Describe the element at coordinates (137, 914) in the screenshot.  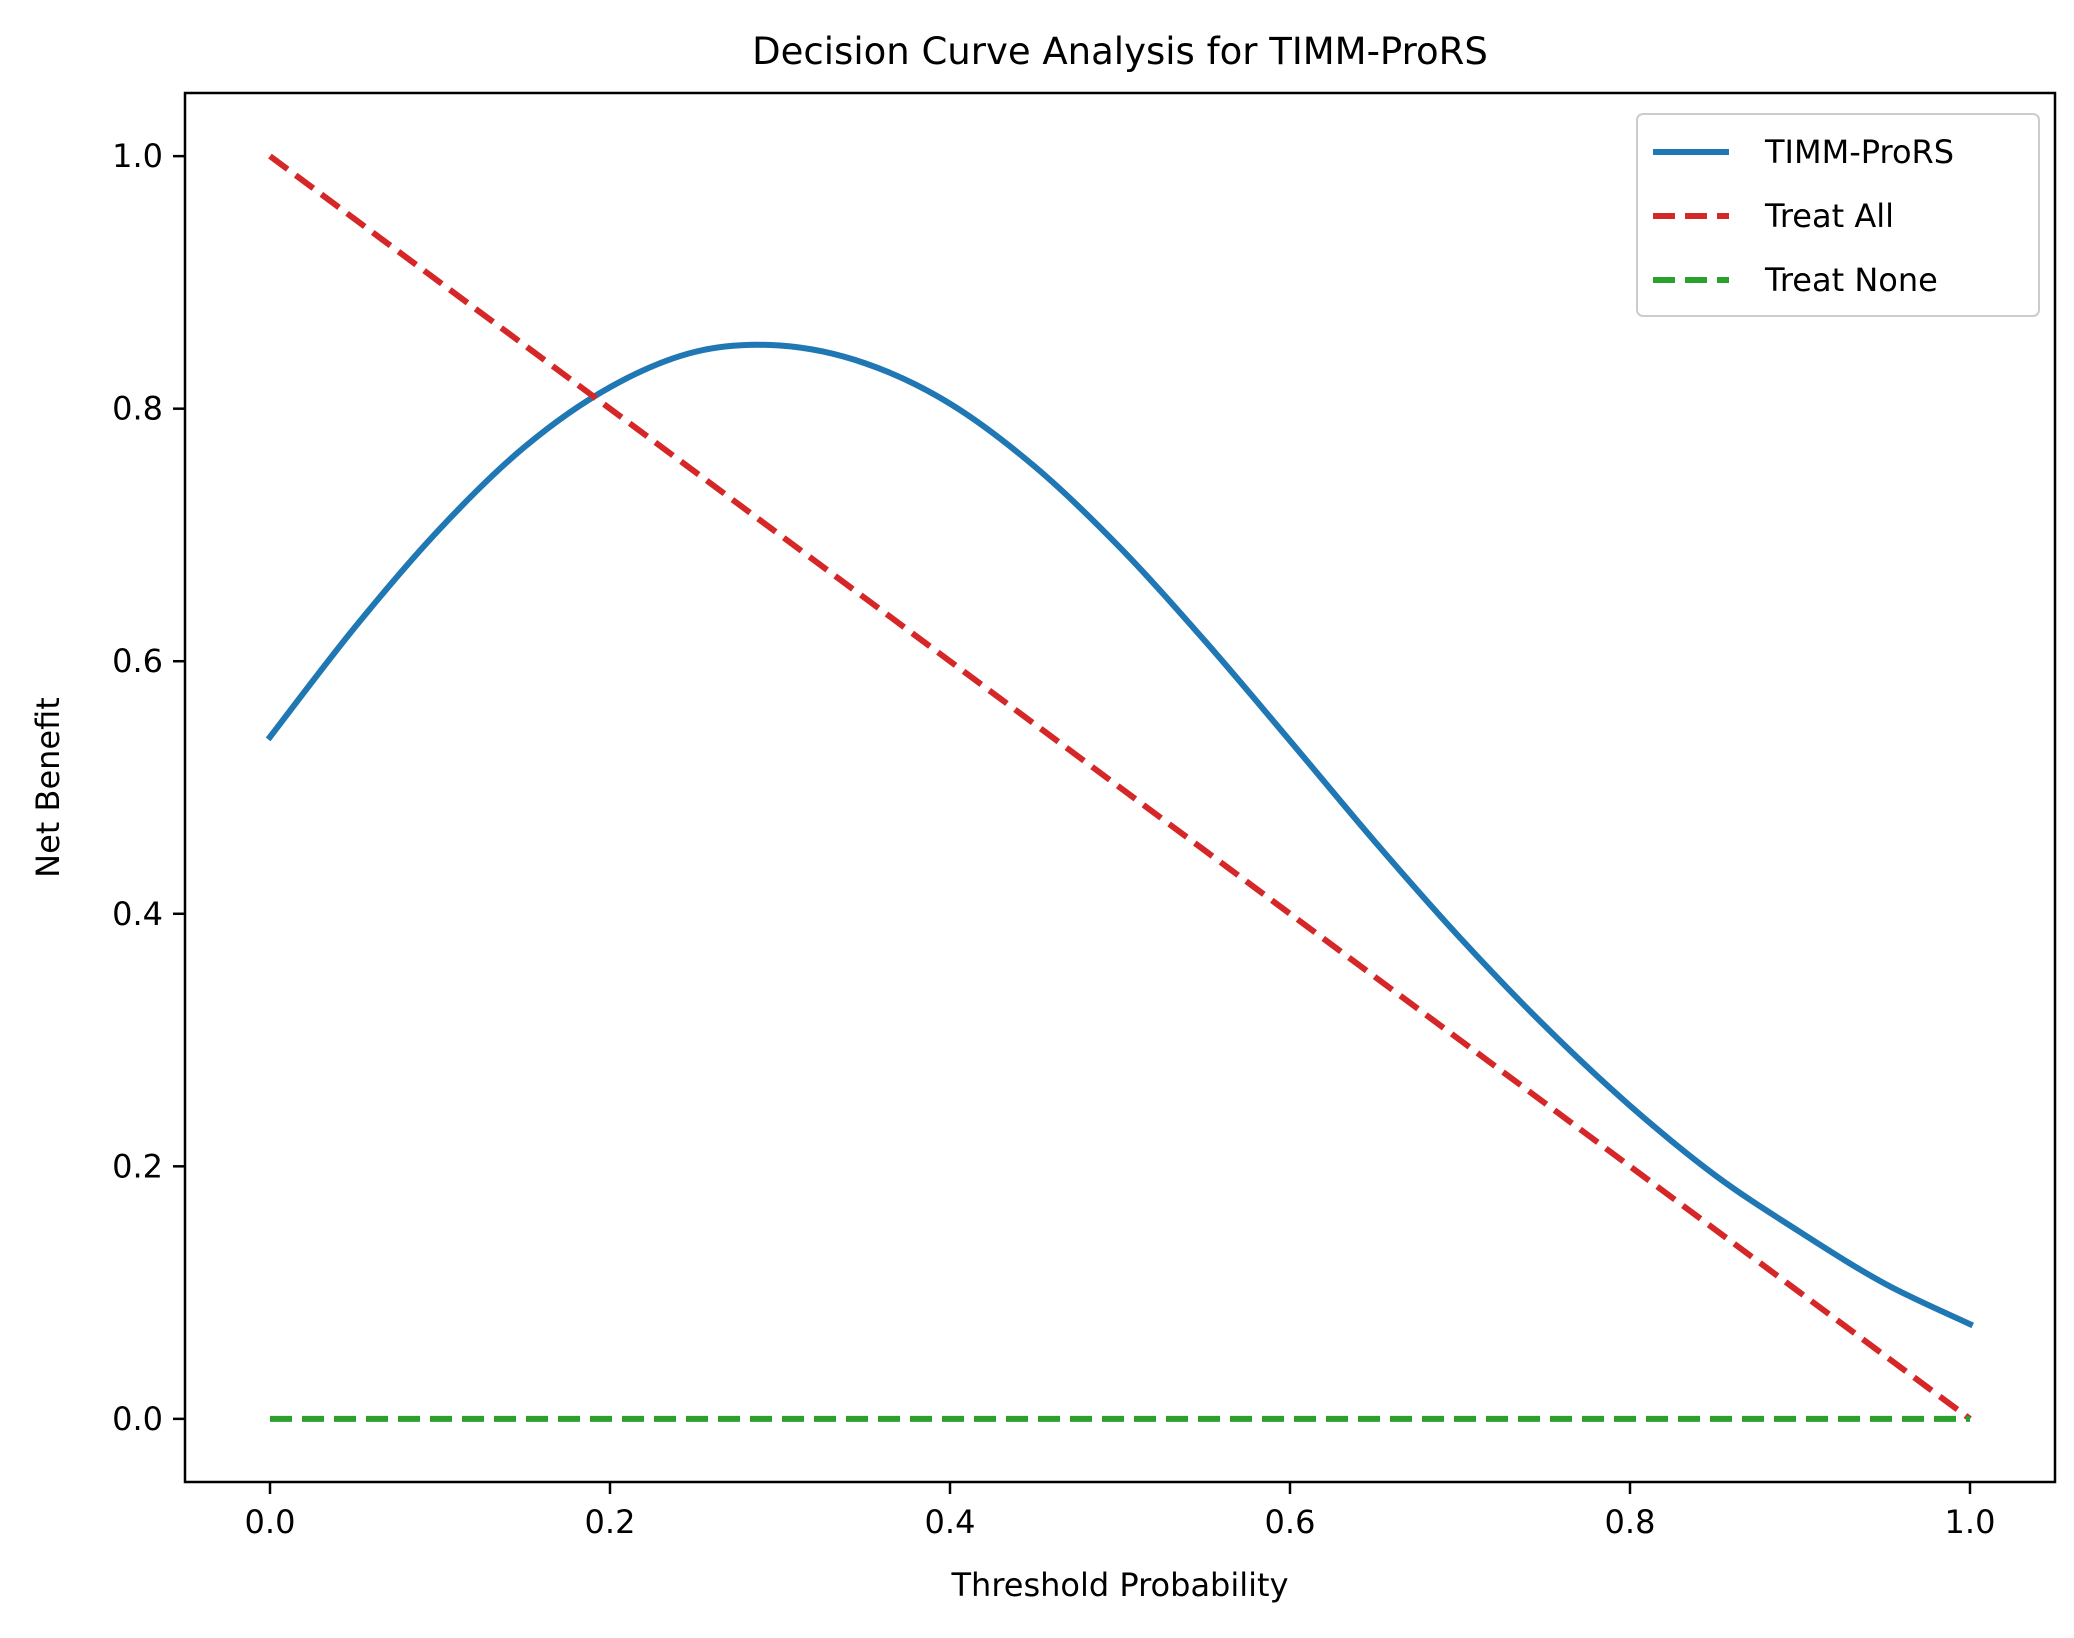
I see `y-tick-label: 0.4` at that location.